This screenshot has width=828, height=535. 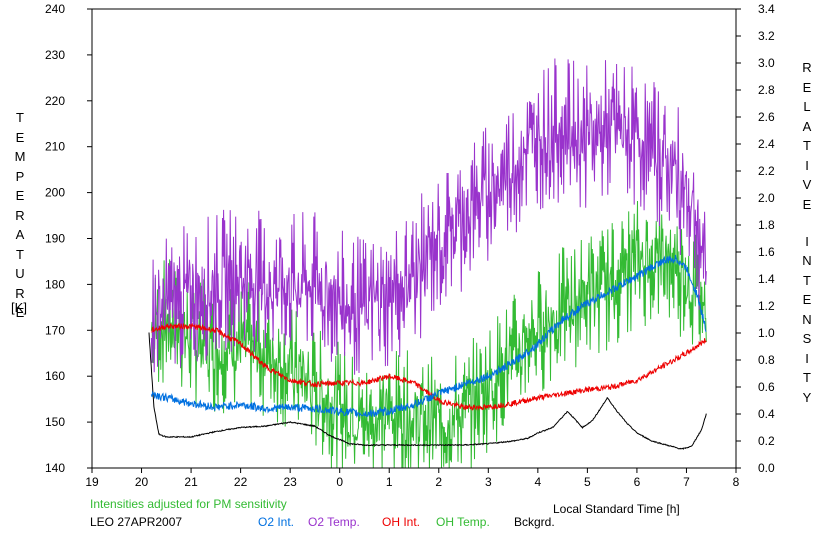 What do you see at coordinates (766, 144) in the screenshot?
I see `y-right-tick-label: 2.4` at bounding box center [766, 144].